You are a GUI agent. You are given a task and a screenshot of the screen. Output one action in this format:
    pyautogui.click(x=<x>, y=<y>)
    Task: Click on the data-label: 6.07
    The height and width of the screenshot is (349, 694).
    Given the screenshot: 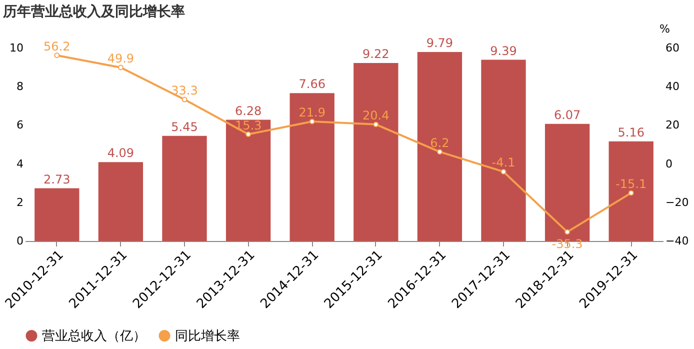 What is the action you would take?
    pyautogui.click(x=567, y=115)
    